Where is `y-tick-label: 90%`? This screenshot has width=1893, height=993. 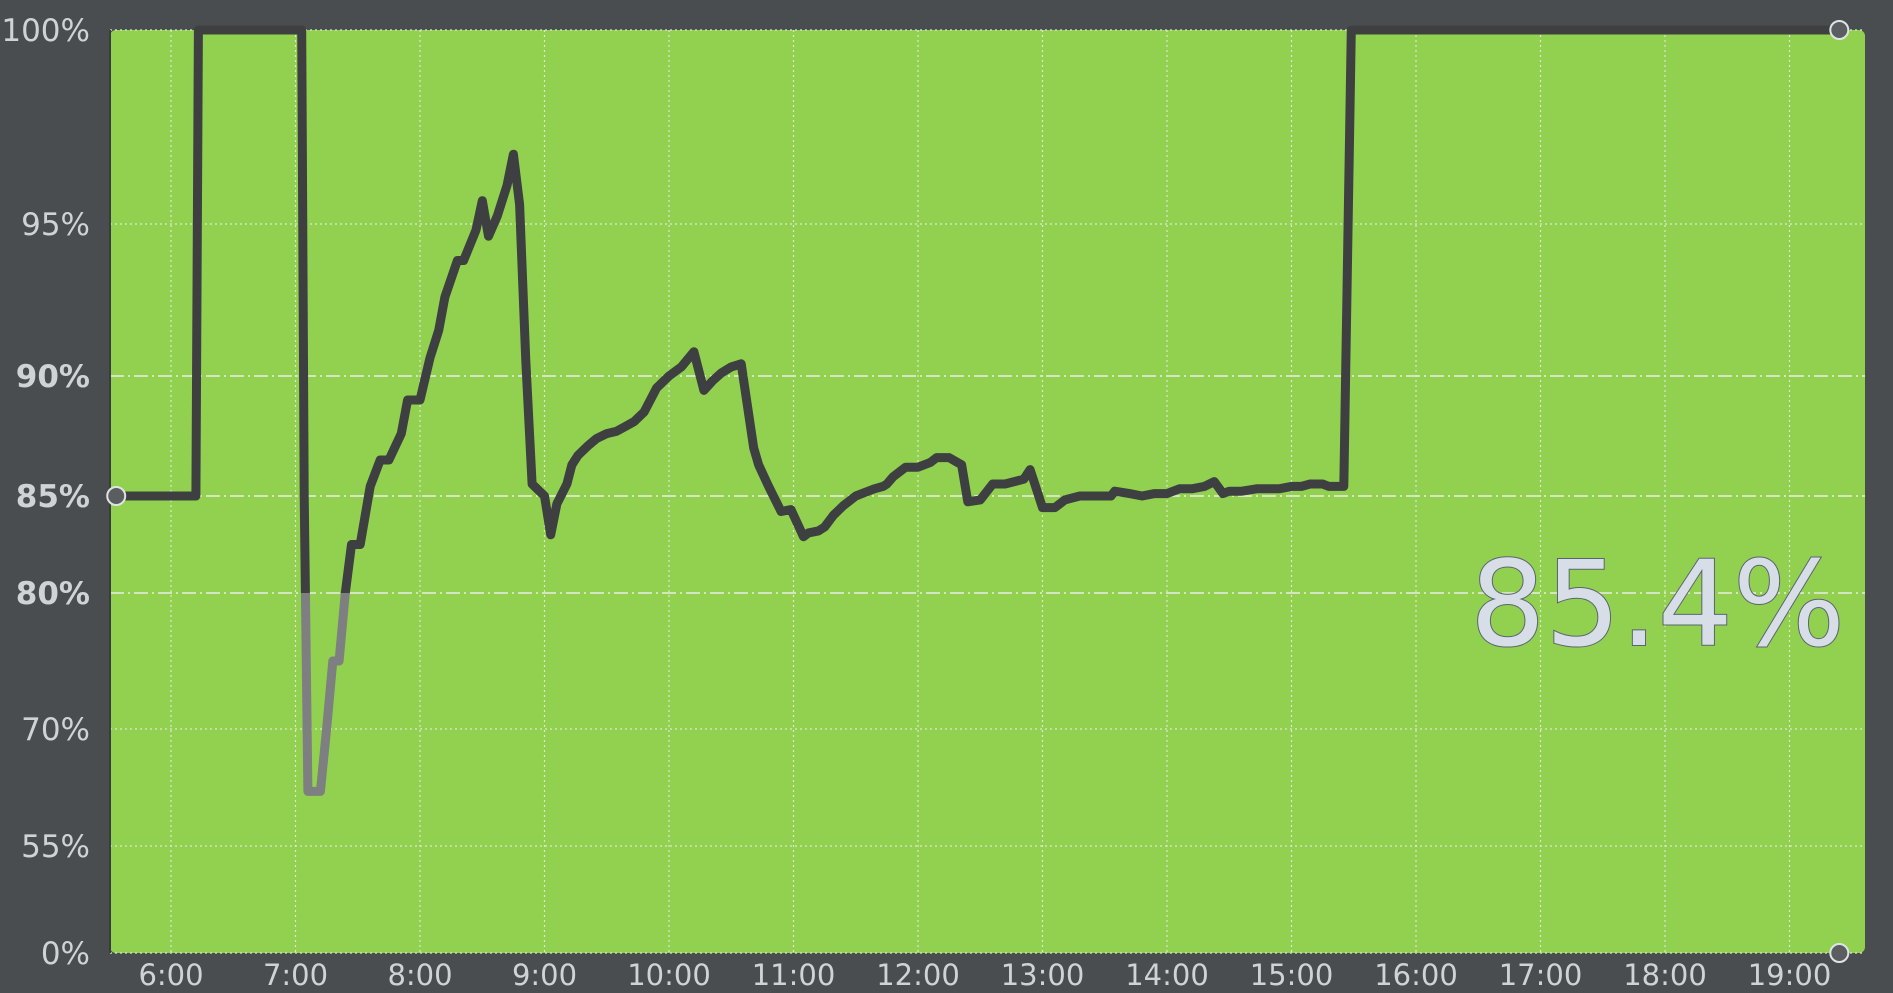
y-tick-label: 90% is located at coordinates (53, 377).